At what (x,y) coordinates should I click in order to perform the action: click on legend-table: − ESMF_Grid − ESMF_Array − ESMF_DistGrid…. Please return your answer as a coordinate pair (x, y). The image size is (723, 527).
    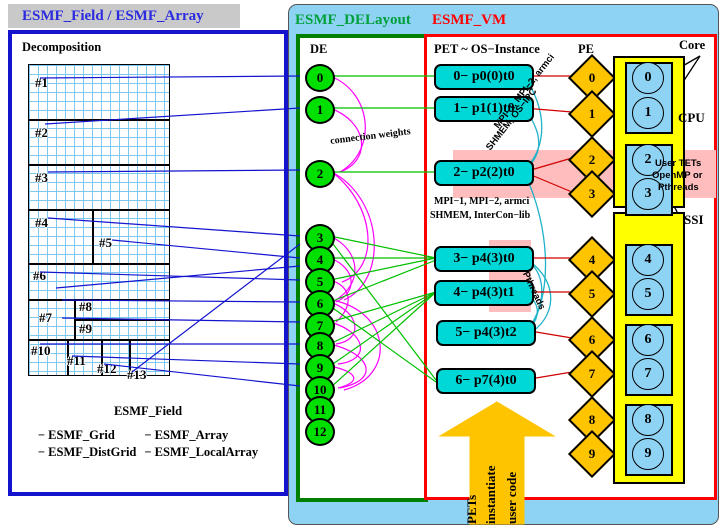
    Looking at the image, I should click on (148, 444).